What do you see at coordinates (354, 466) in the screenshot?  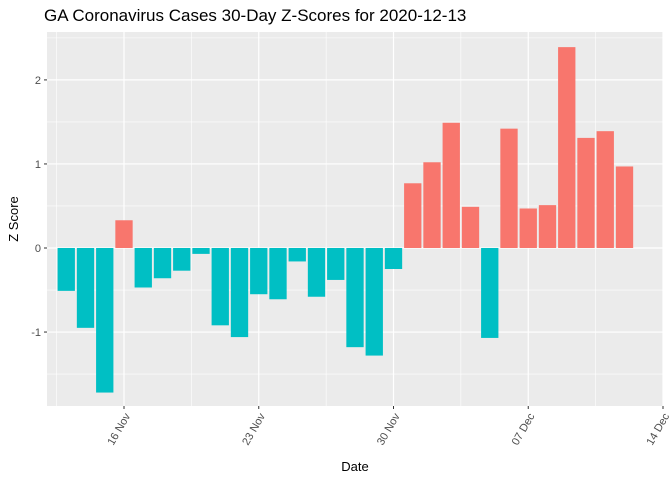 I see `x-axis-title: Date` at bounding box center [354, 466].